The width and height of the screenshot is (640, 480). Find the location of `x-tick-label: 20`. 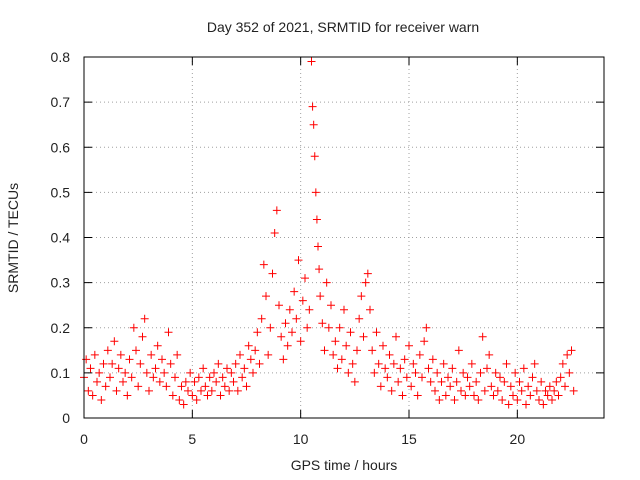

x-tick-label: 20 is located at coordinates (518, 439).